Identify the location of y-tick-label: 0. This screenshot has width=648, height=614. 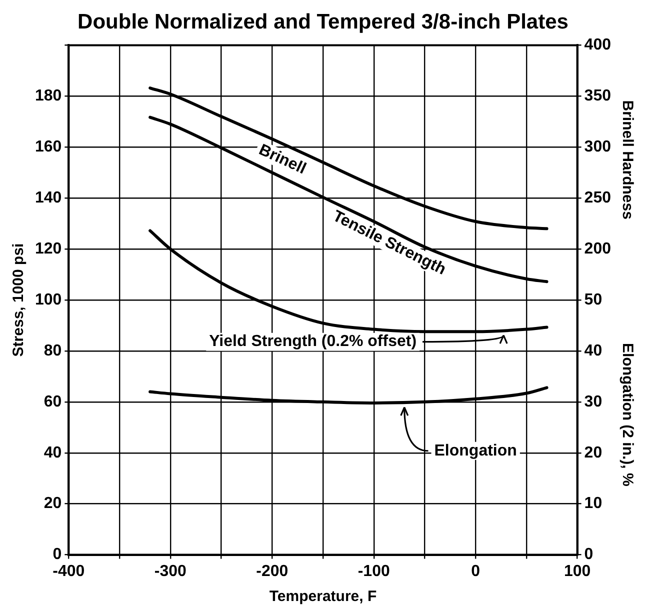
(57, 555).